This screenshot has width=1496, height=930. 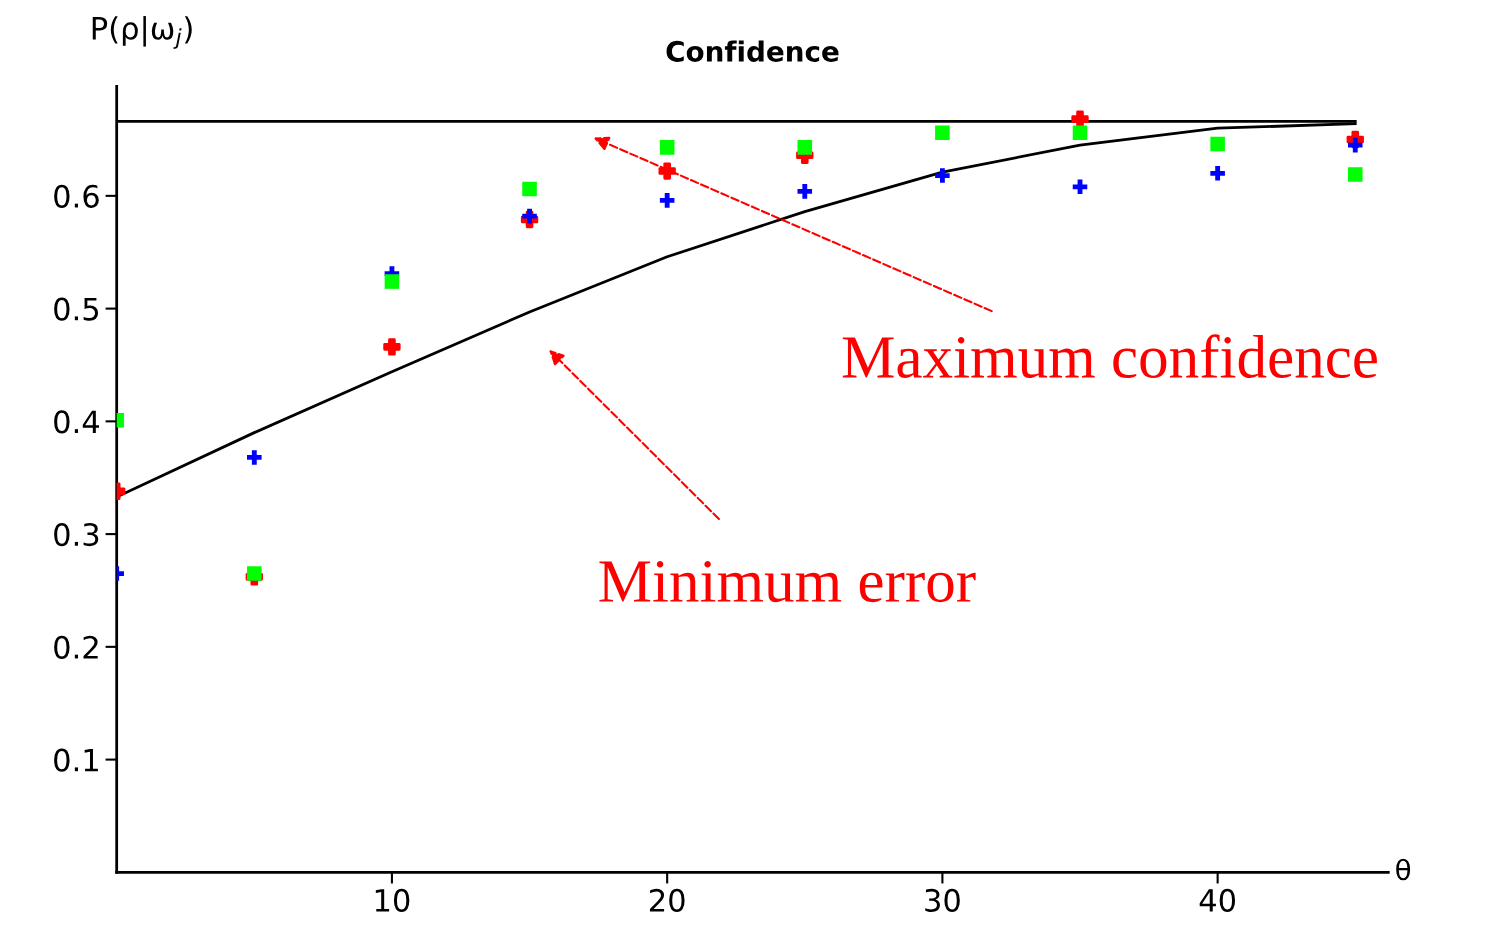 What do you see at coordinates (76, 535) in the screenshot?
I see `y-tick-label: 0.3` at bounding box center [76, 535].